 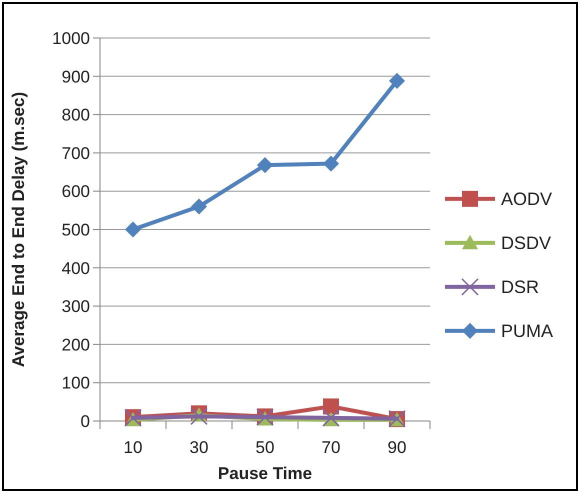 I want to click on x-tick-label: 50, so click(x=265, y=447).